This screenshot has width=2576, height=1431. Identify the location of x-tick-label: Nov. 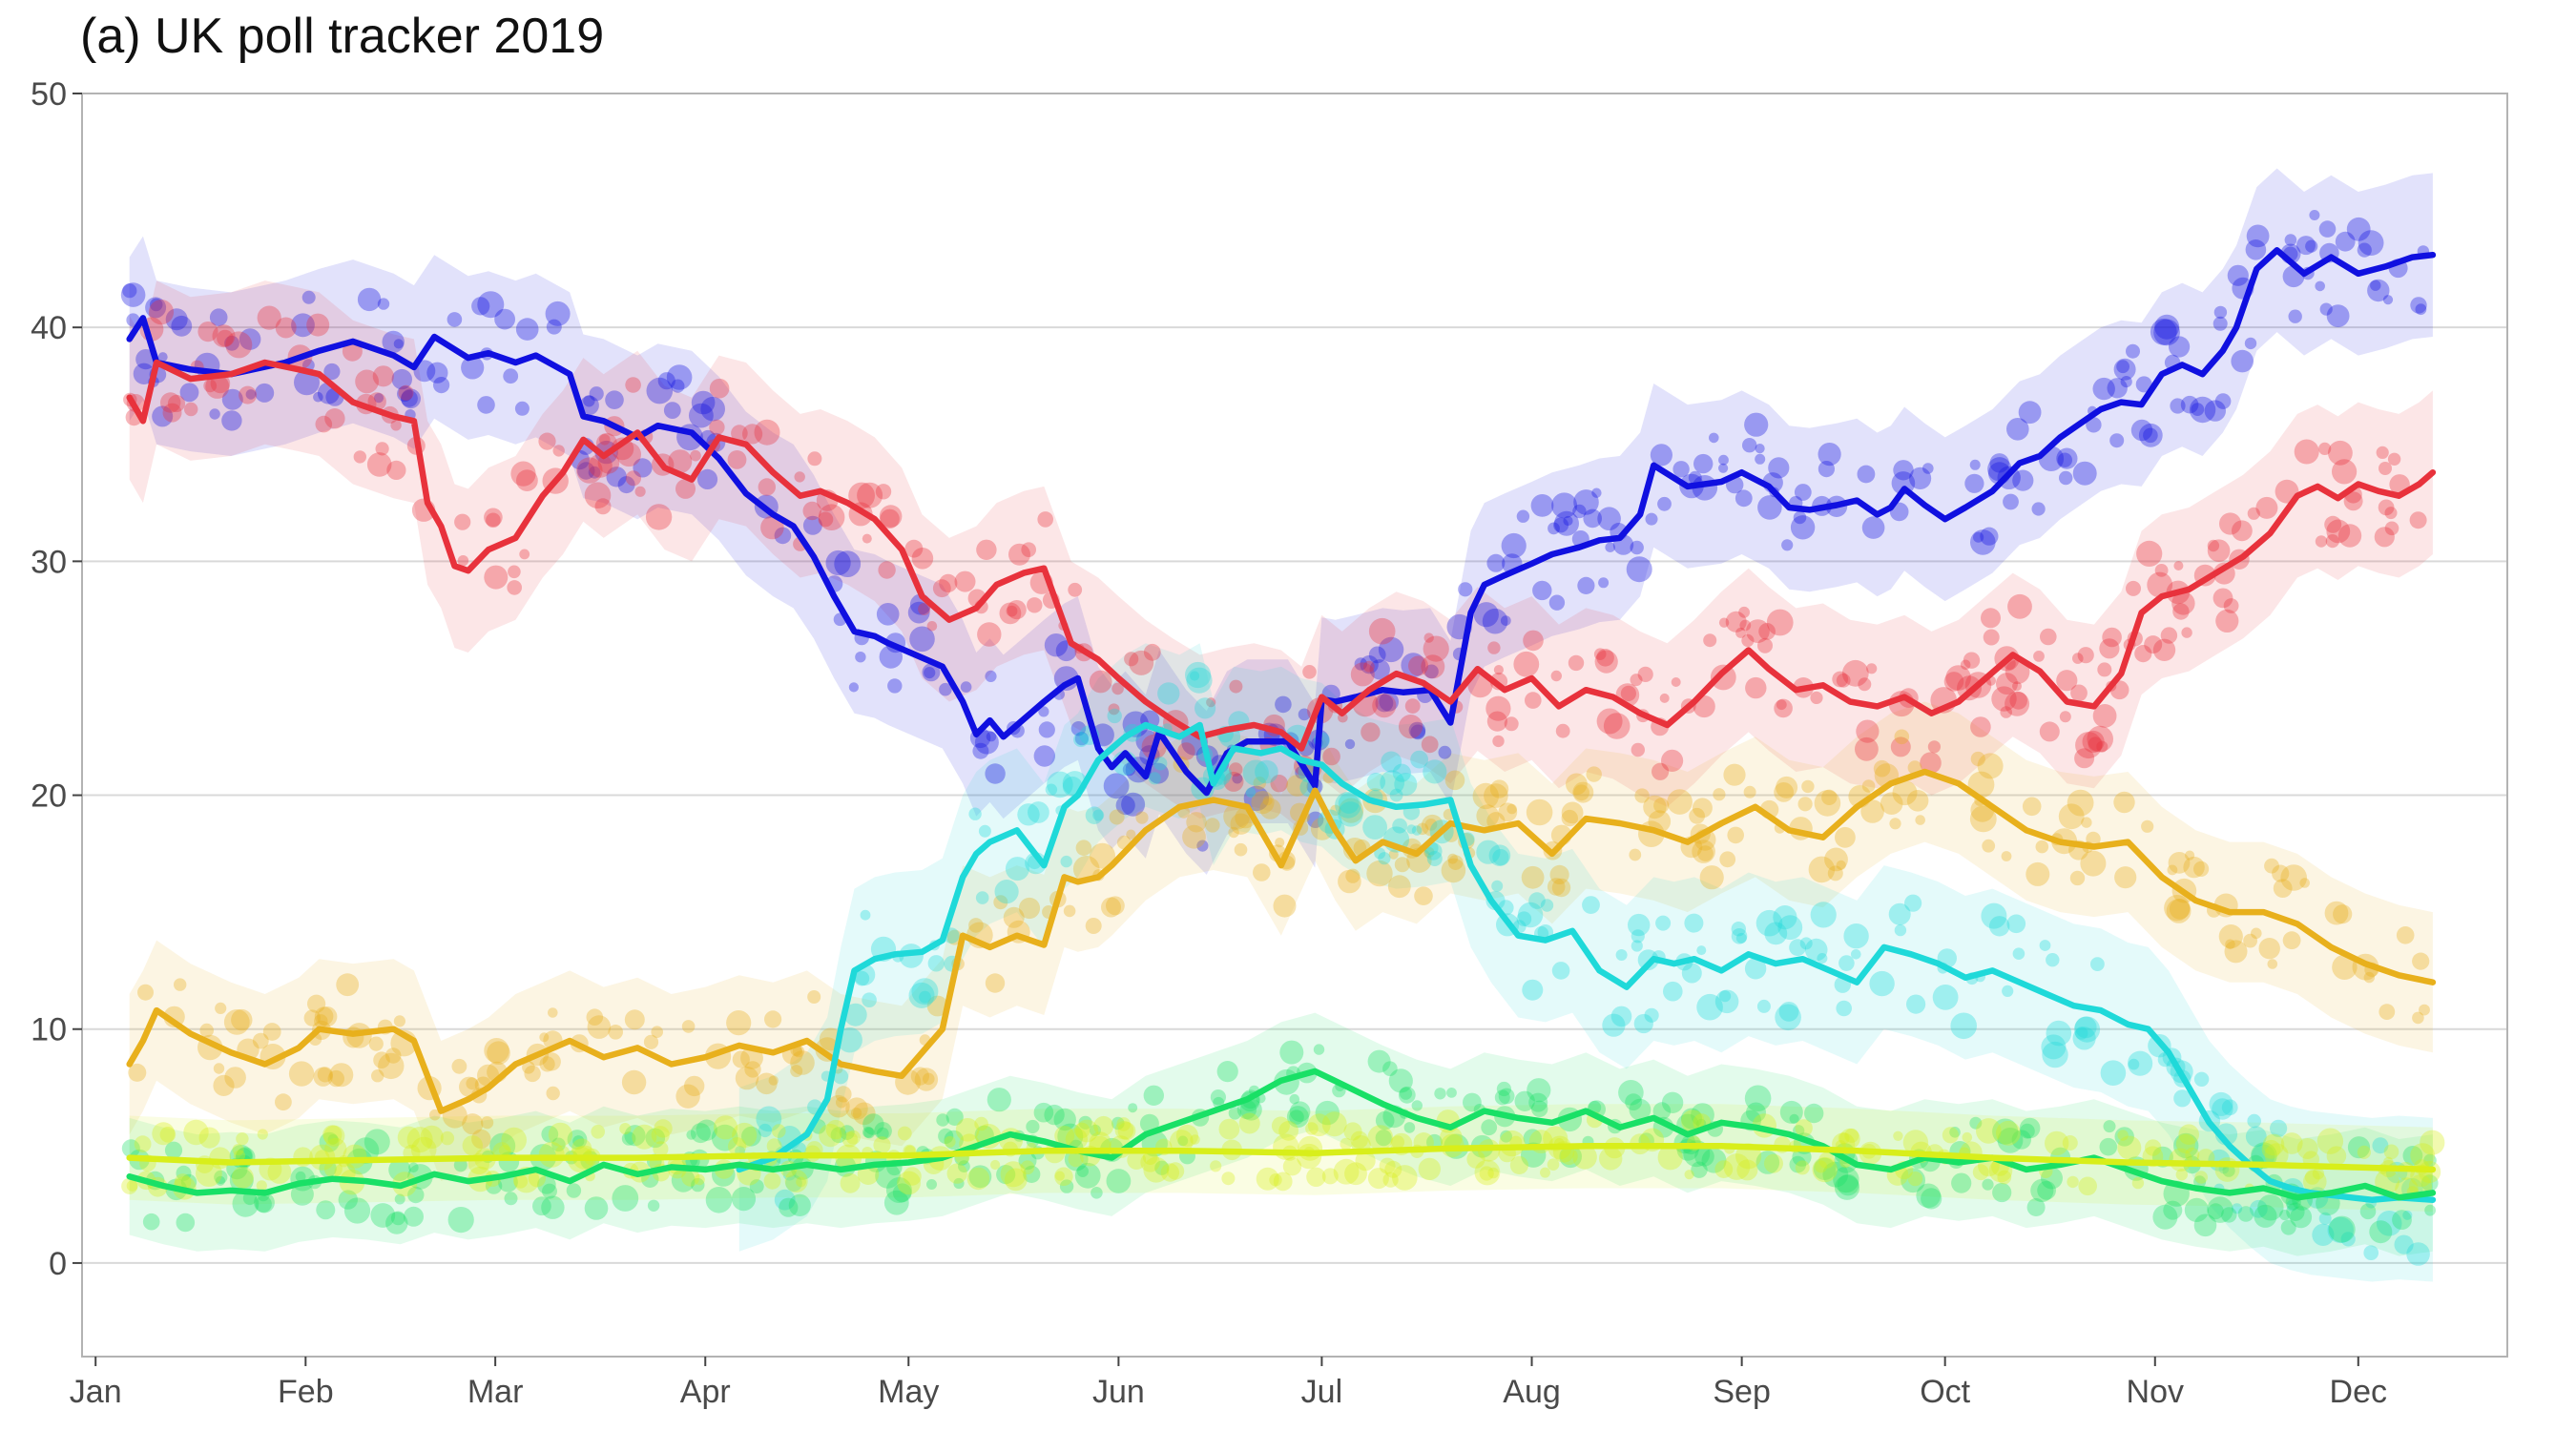
(2155, 1392).